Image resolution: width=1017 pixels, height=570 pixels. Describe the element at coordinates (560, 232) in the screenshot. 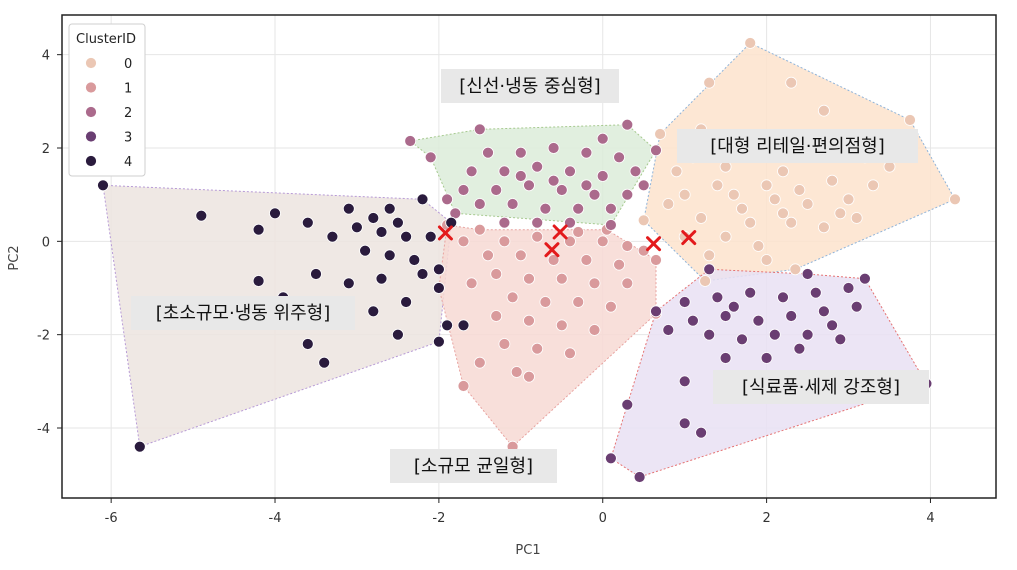

I see `centroid-marker` at that location.